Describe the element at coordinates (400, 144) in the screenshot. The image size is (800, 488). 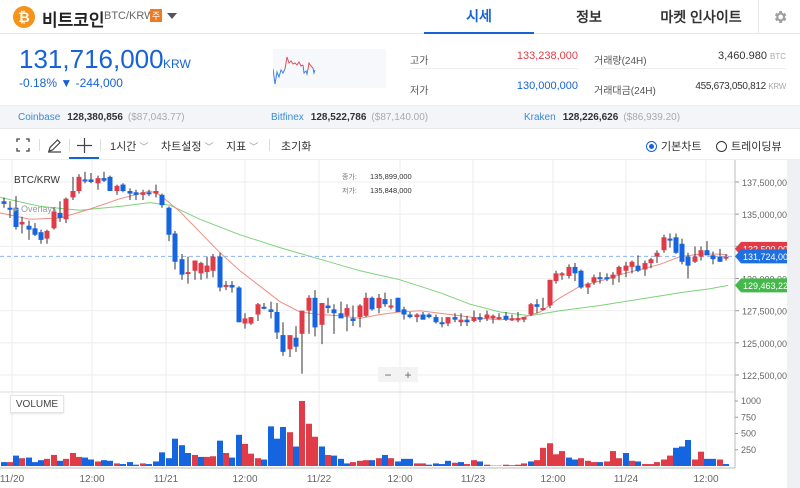
I see `chart-toolbar: 1시간 ﹀ 차트설정 ﹀ 지표 ﹀ 초기화 기본차트 트레이딩뷰` at that location.